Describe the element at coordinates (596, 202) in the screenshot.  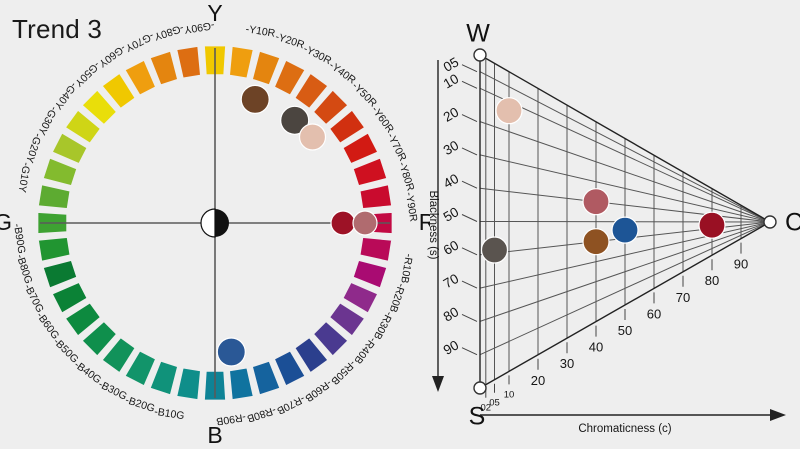
I see `triangle-marker-dusty-rose` at that location.